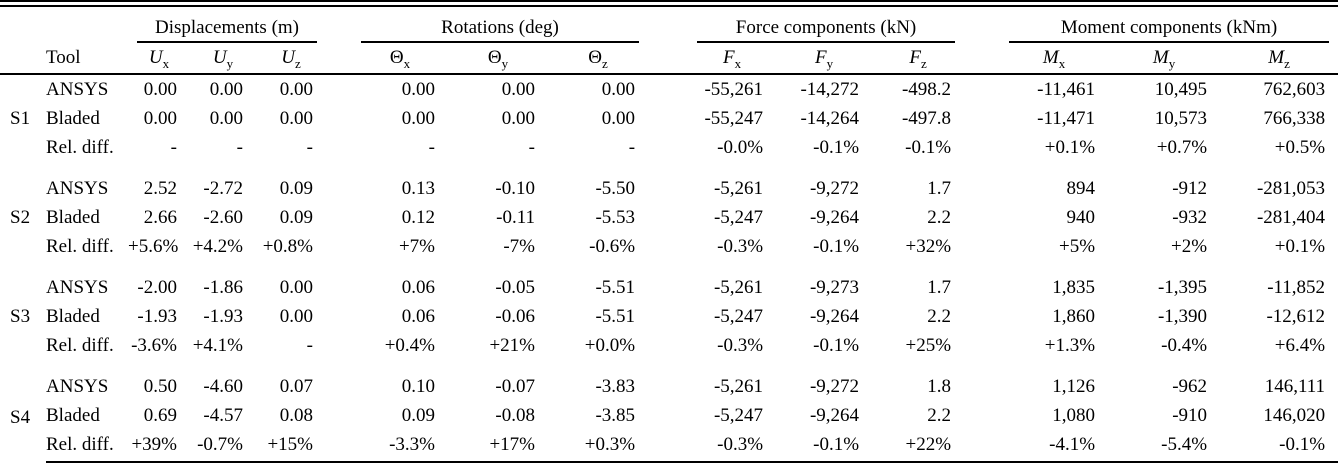 Image resolution: width=1338 pixels, height=465 pixels. I want to click on value-cell: -5,261, so click(738, 386).